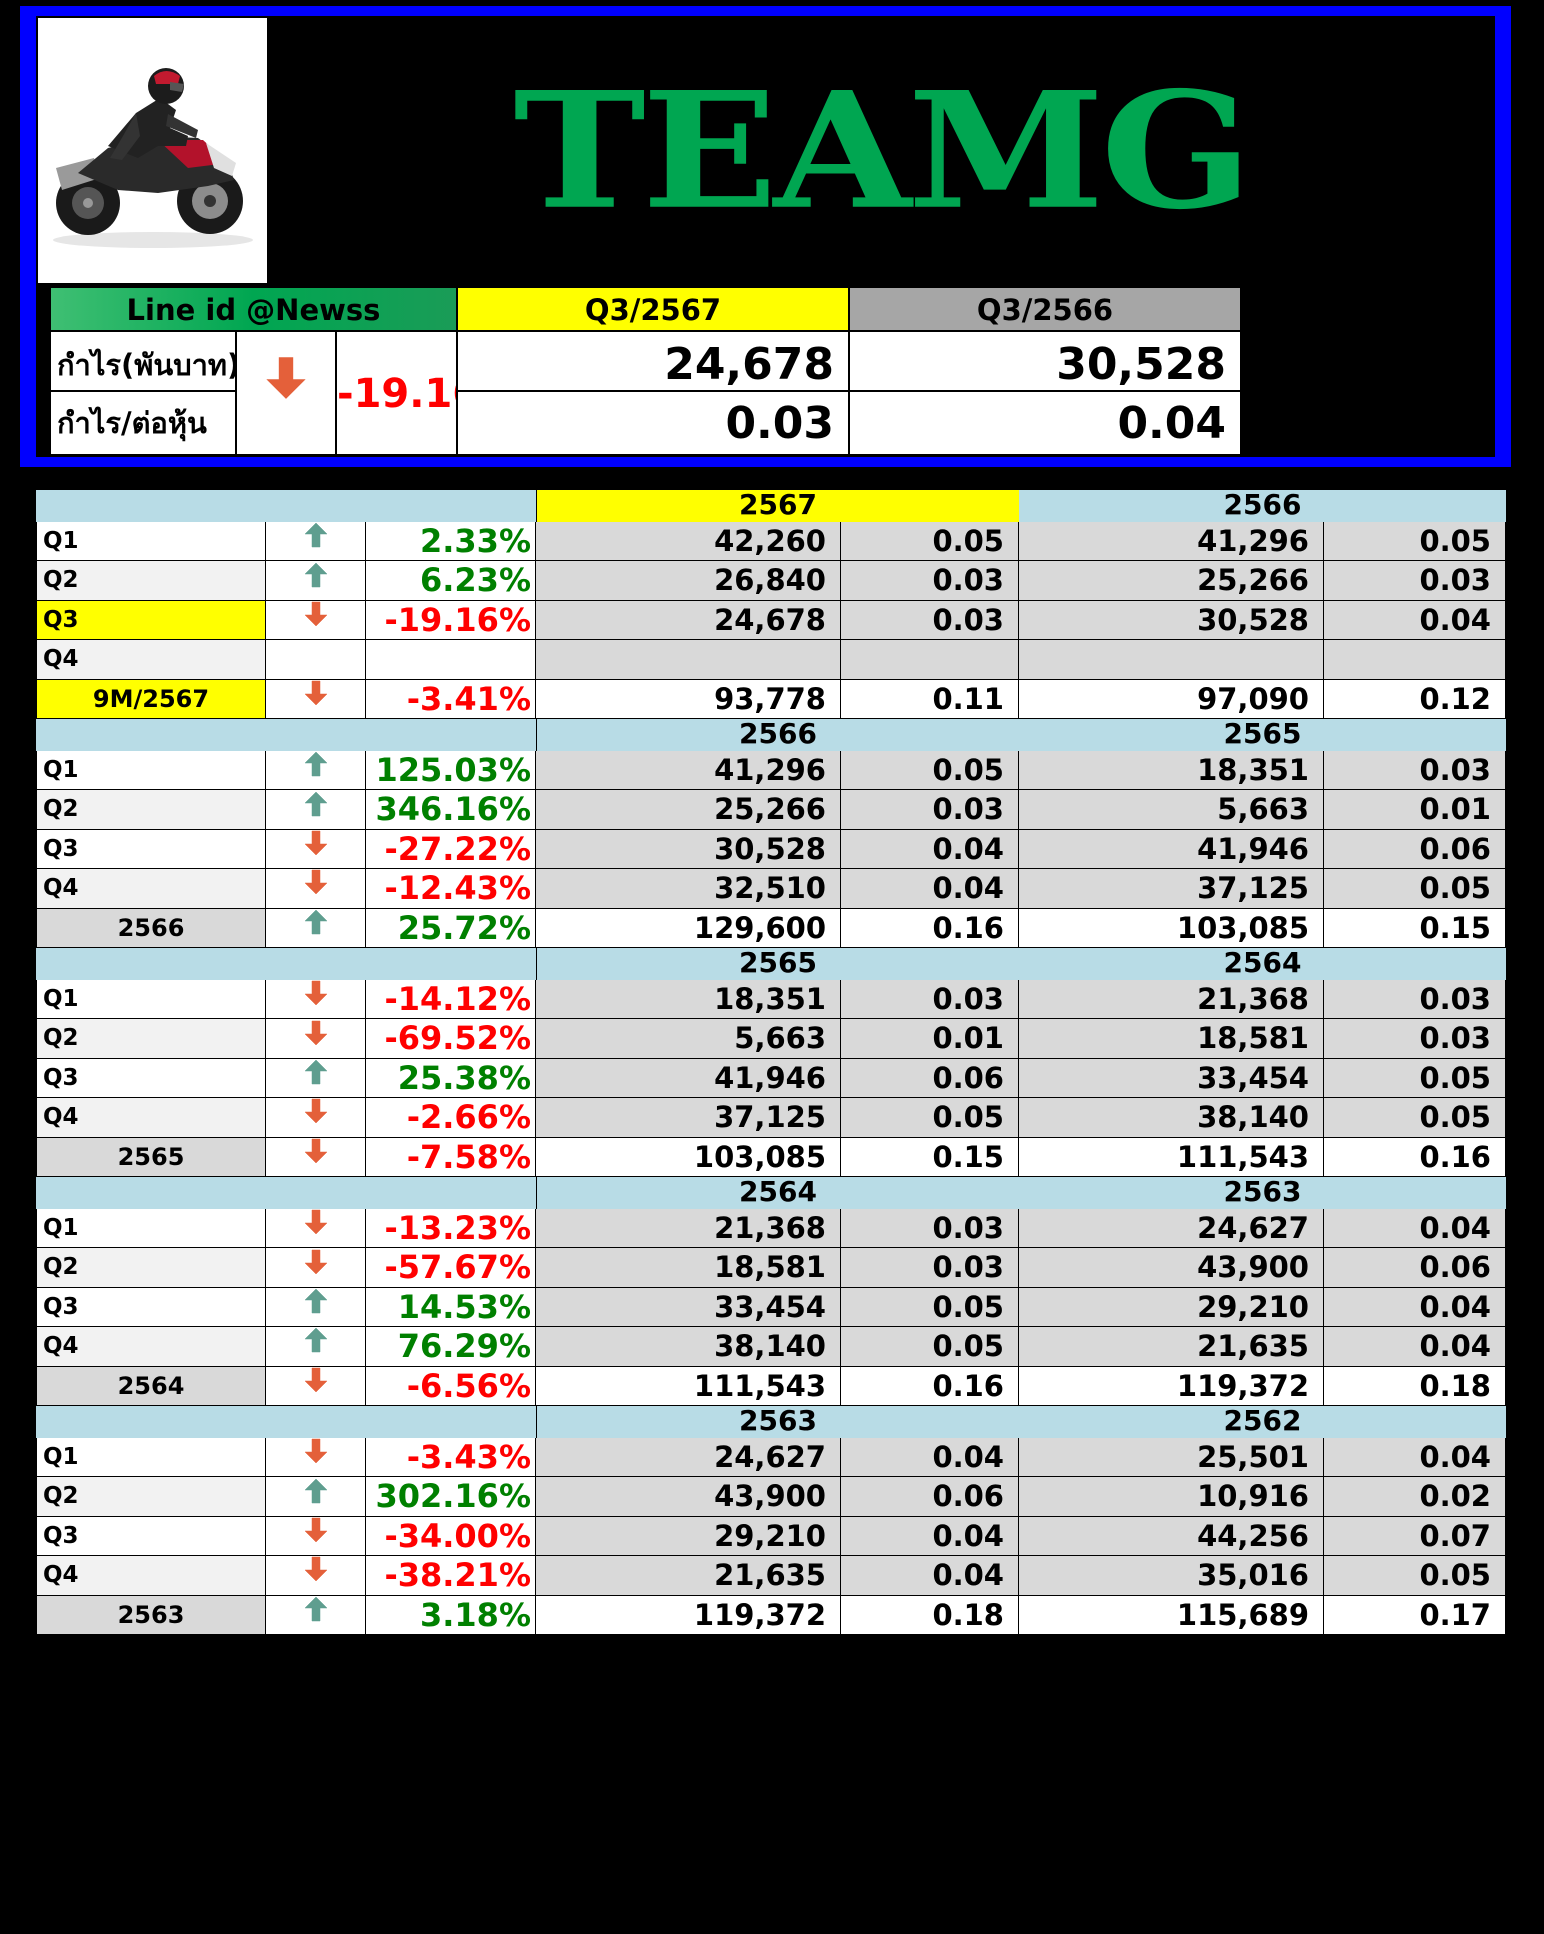  Describe the element at coordinates (771, 1497) in the screenshot. I see `quarter-row: Q2 302.16% 43,900 0.06 10,916 0.02` at that location.